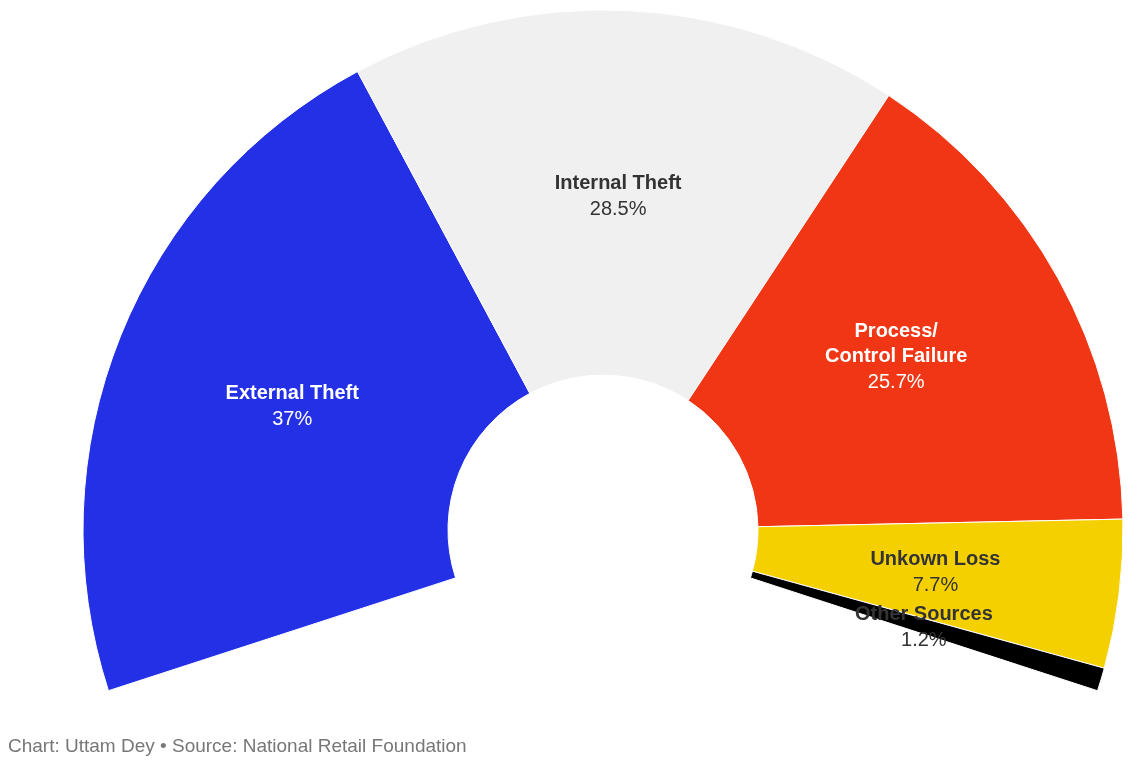 Image resolution: width=1146 pixels, height=766 pixels. I want to click on data-label: 28.5%, so click(618, 208).